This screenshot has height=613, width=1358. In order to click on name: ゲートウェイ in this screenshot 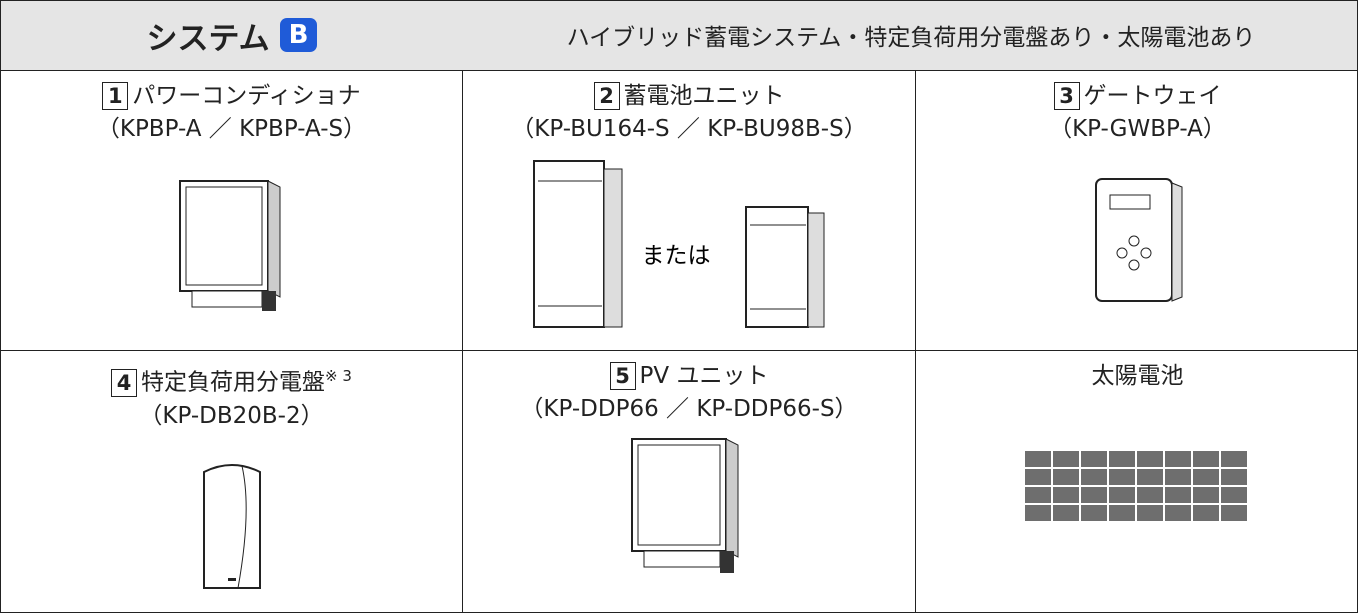, I will do `click(1152, 96)`.